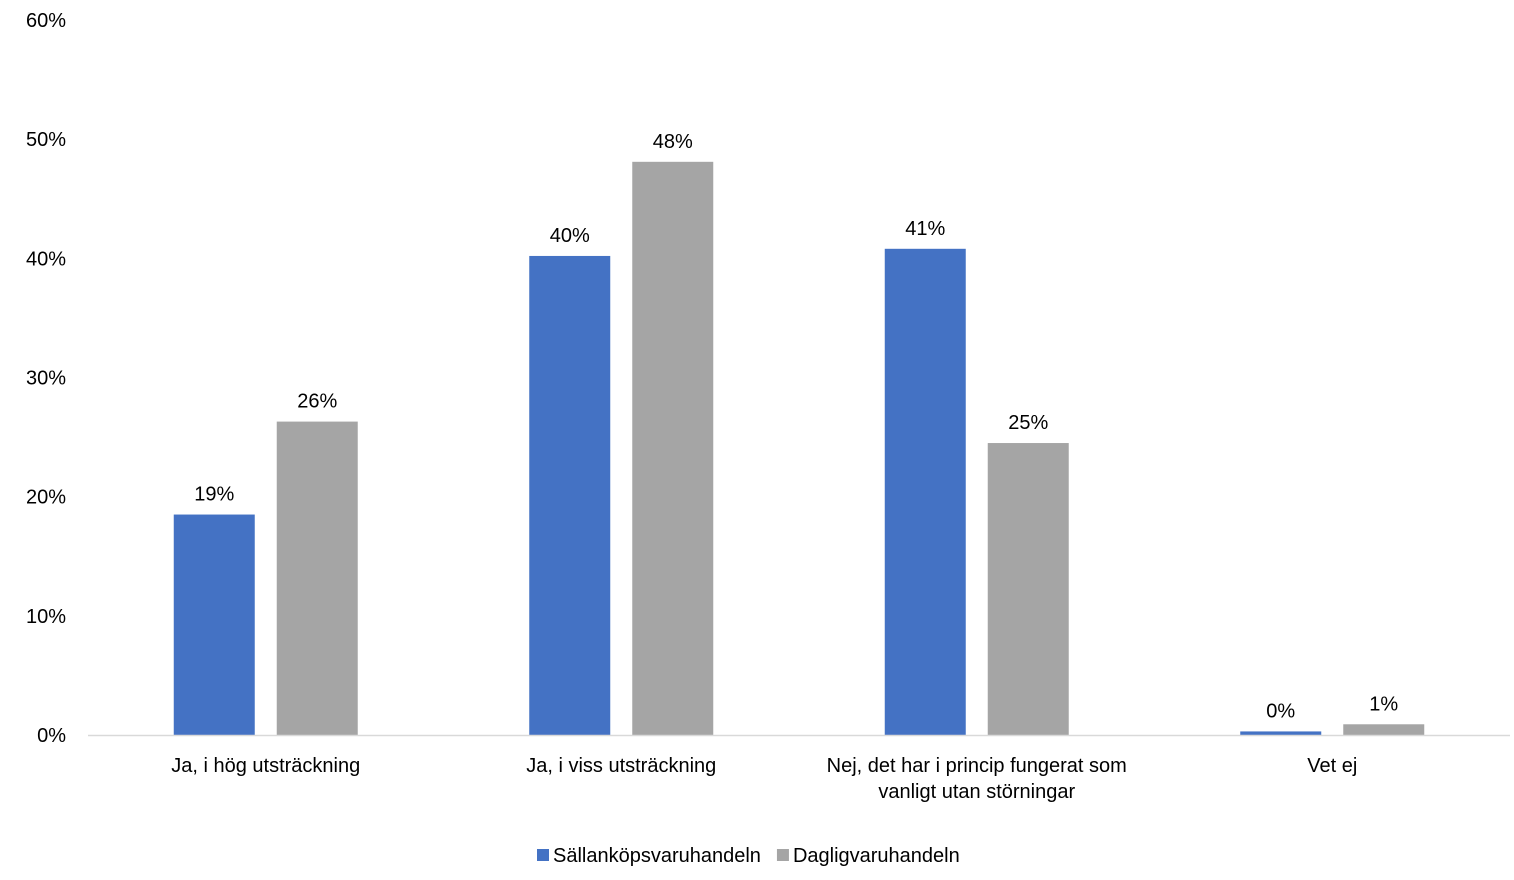 This screenshot has height=880, width=1514. I want to click on legend-label: Dagligvaruhandeln, so click(876, 856).